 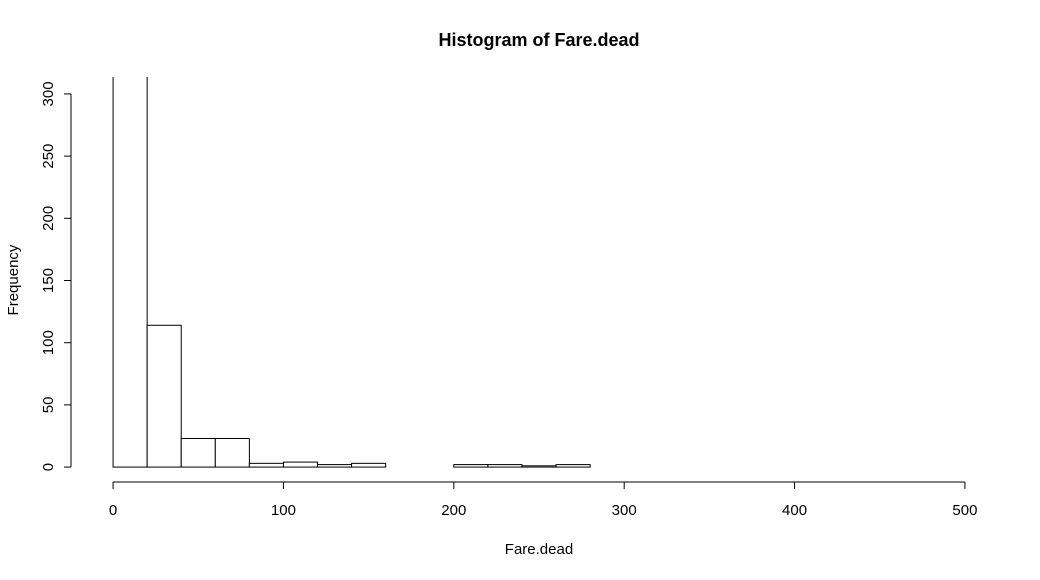 What do you see at coordinates (794, 510) in the screenshot?
I see `x-tick-label: 400` at bounding box center [794, 510].